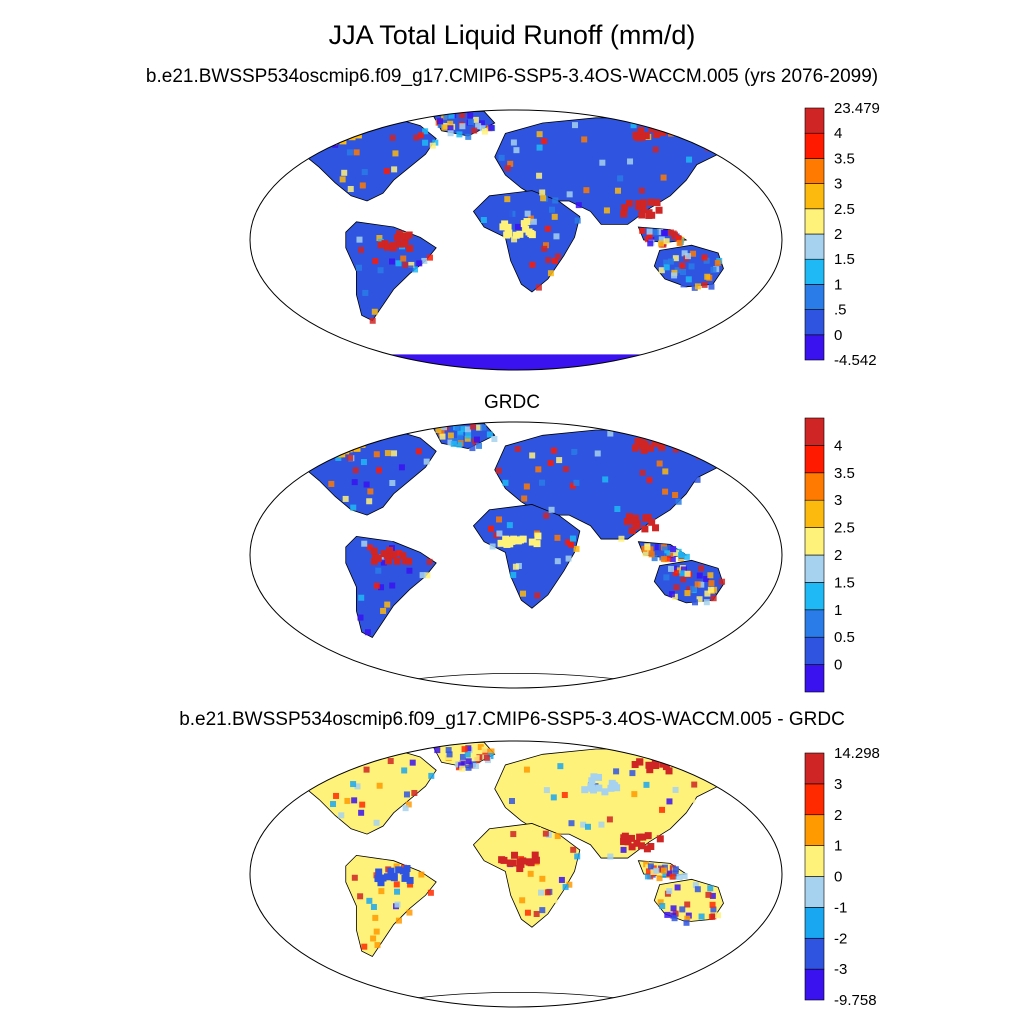 The image size is (1024, 1024). What do you see at coordinates (855, 1000) in the screenshot?
I see `colorbar-tick-label: -9.758` at bounding box center [855, 1000].